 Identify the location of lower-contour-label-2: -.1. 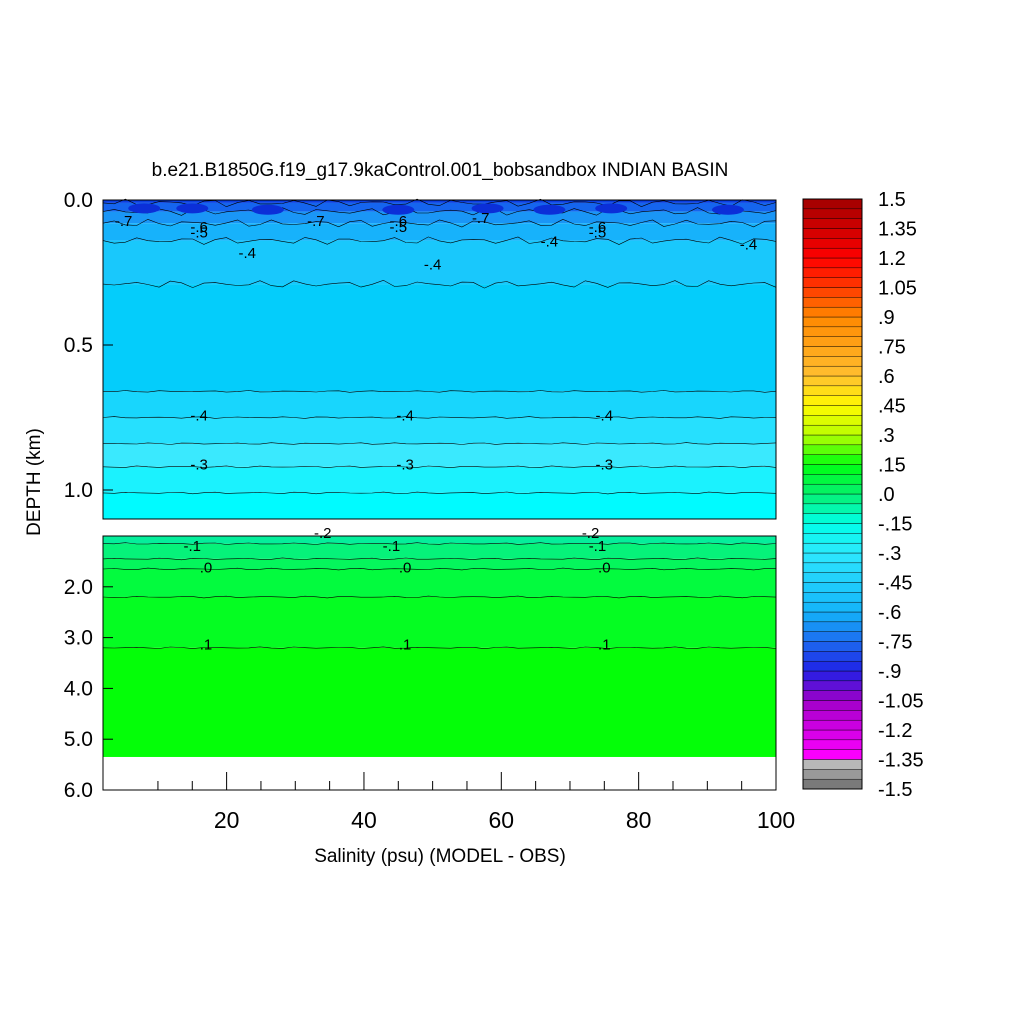
(193, 546).